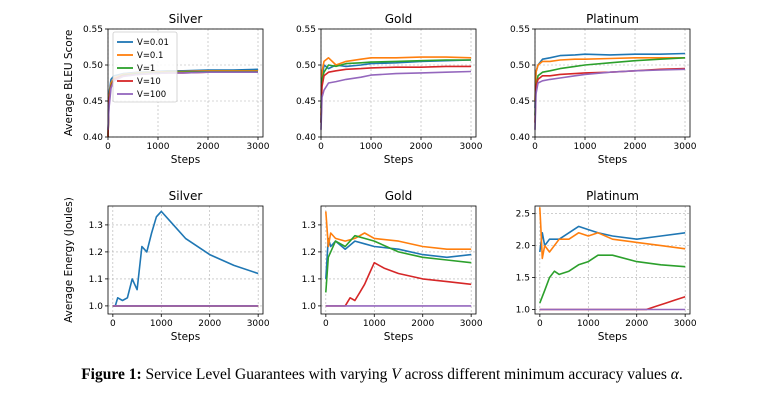 Image resolution: width=764 pixels, height=411 pixels. I want to click on chart-panel-6: 0 1000 2000 3000 1.0 1.5 2.0 2.5 Platinum Steps, so click(606, 266).